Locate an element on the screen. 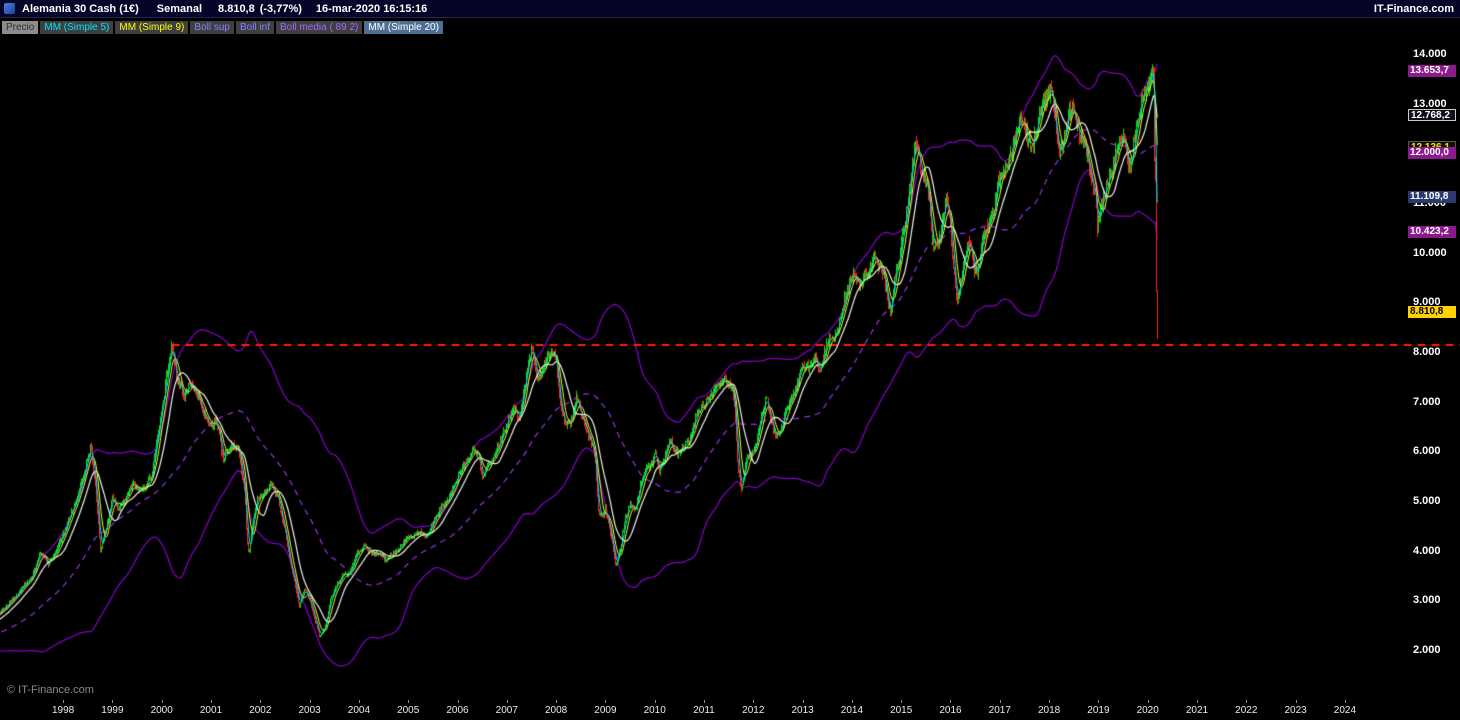 This screenshot has width=1460, height=720. watermark: © IT-Finance.com is located at coordinates (50, 690).